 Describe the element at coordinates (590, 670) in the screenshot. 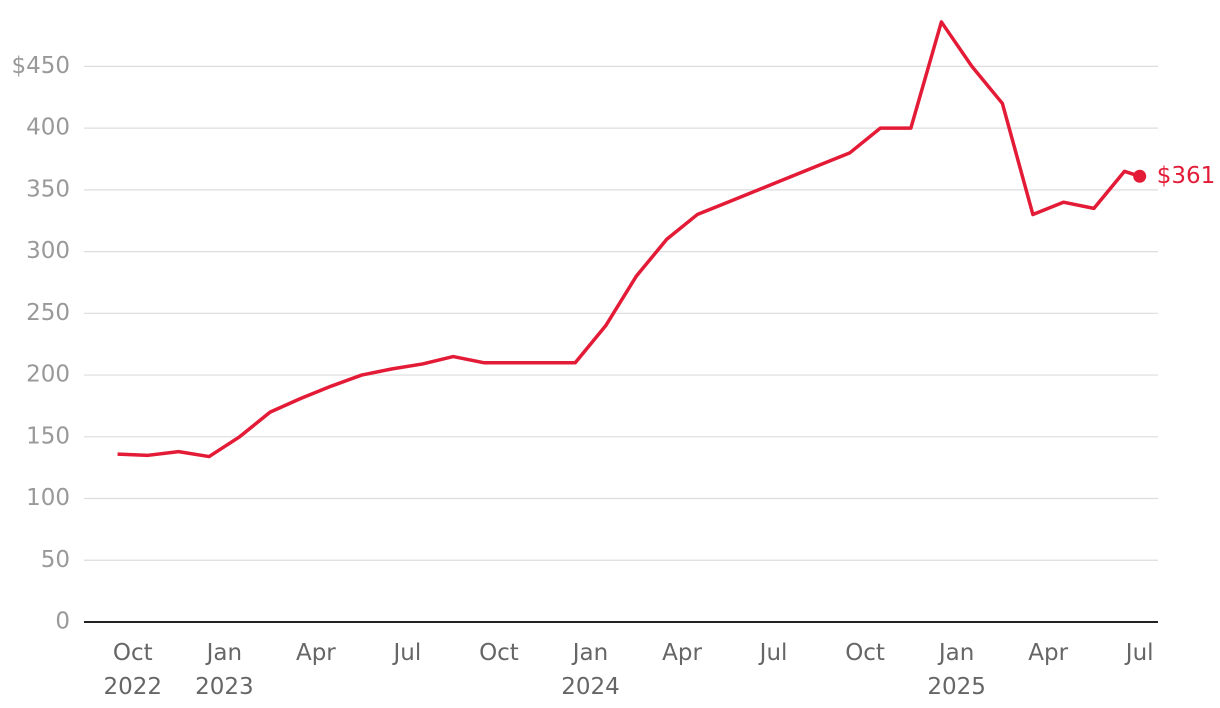

I see `x-tick-label: Jan 2024` at that location.